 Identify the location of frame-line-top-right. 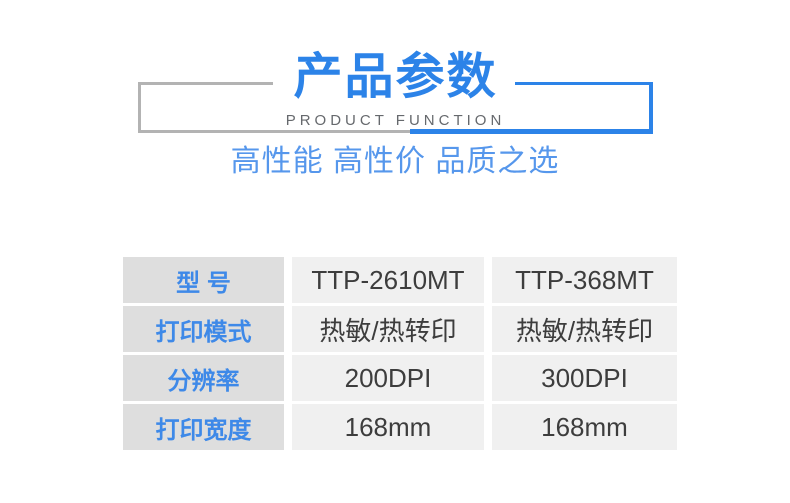
(584, 83).